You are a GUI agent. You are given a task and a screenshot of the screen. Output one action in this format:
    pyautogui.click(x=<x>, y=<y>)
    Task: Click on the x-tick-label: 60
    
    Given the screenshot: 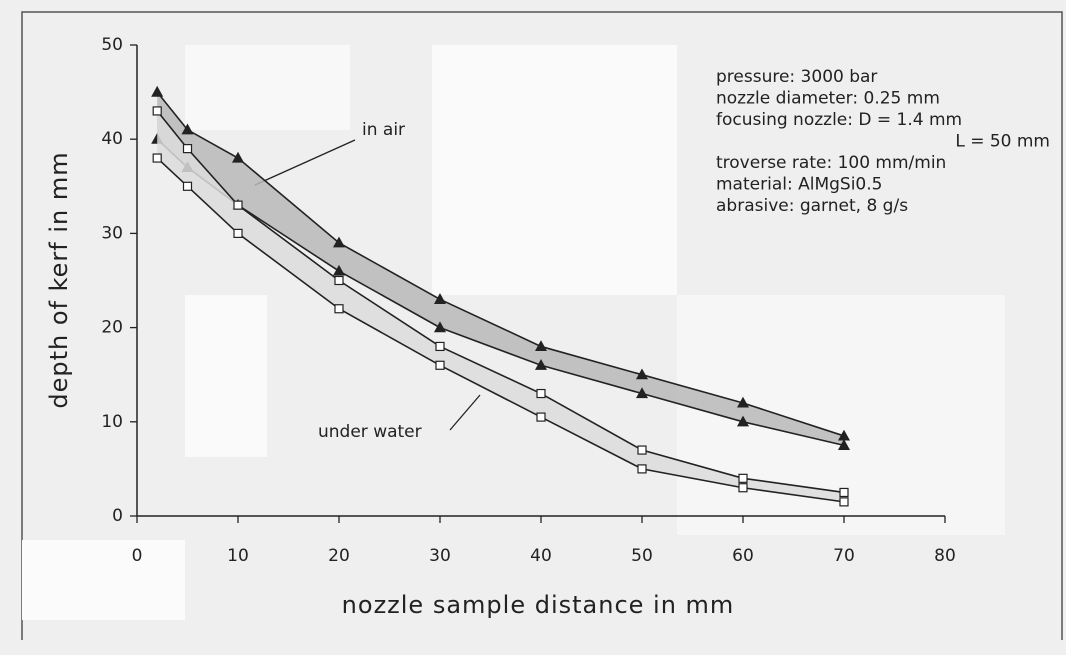 What is the action you would take?
    pyautogui.click(x=743, y=556)
    